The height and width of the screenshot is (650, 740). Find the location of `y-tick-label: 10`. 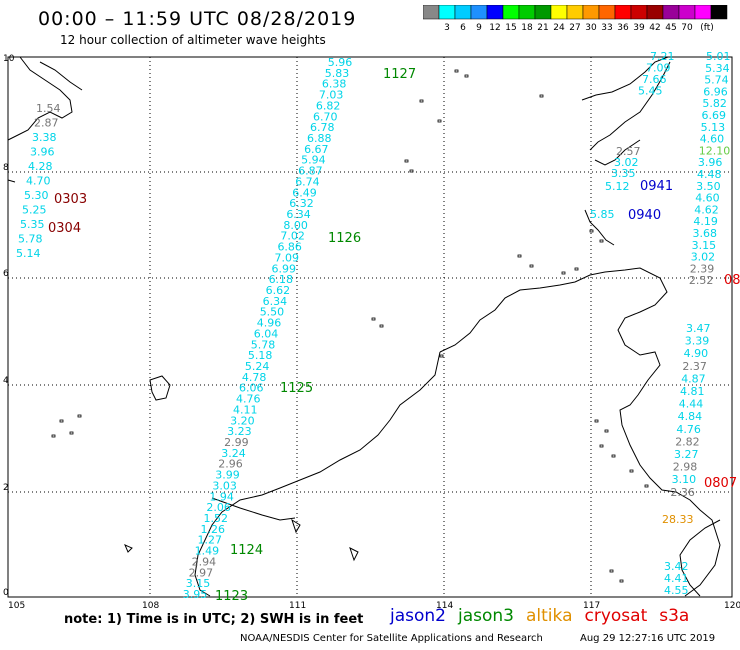

y-tick-label: 10 is located at coordinates (9, 59).